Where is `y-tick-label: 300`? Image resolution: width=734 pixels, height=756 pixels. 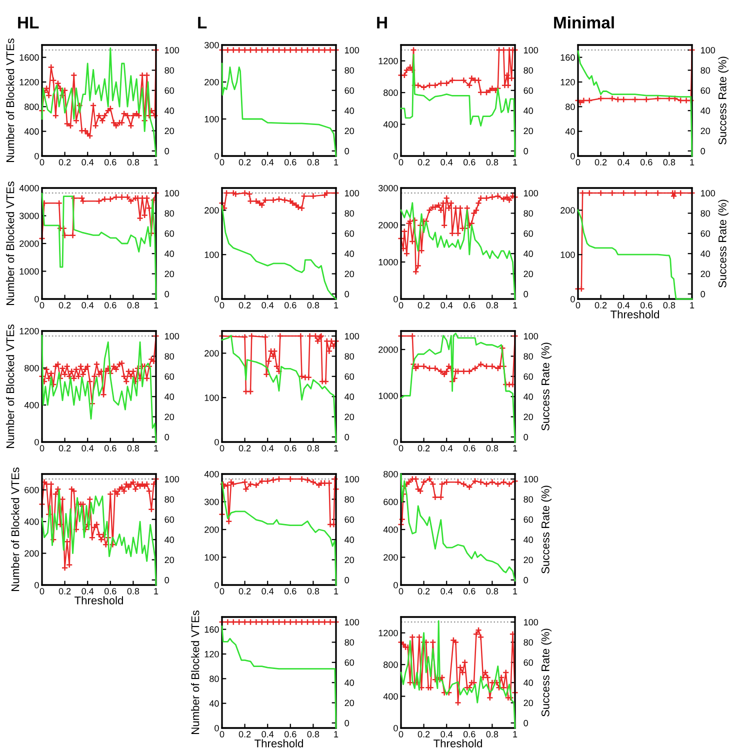
y-tick-label: 300 is located at coordinates (211, 45).